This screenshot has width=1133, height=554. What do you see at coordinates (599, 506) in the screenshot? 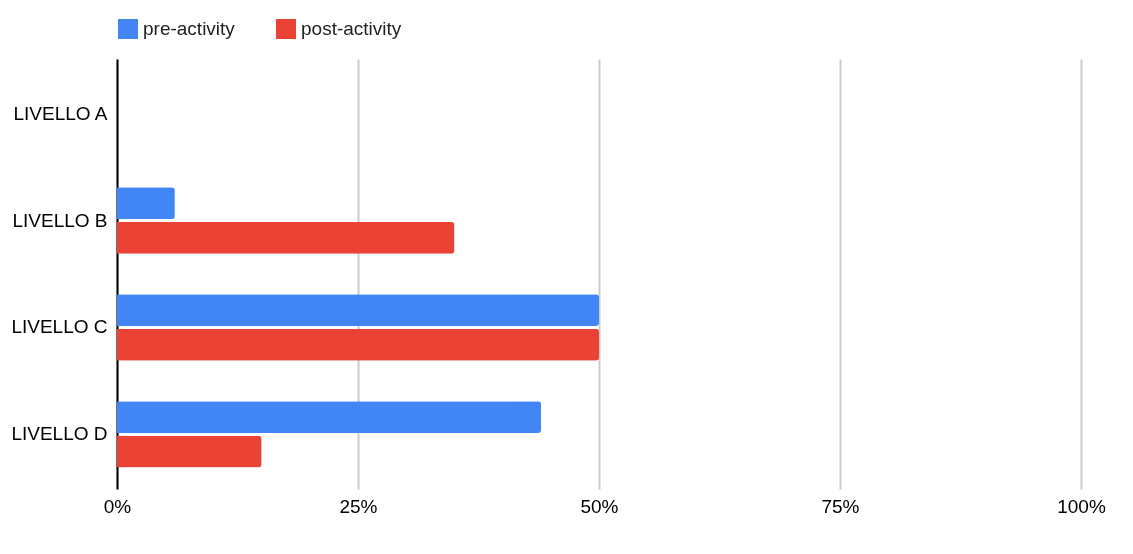
I see `x-tick-label: 50%` at bounding box center [599, 506].